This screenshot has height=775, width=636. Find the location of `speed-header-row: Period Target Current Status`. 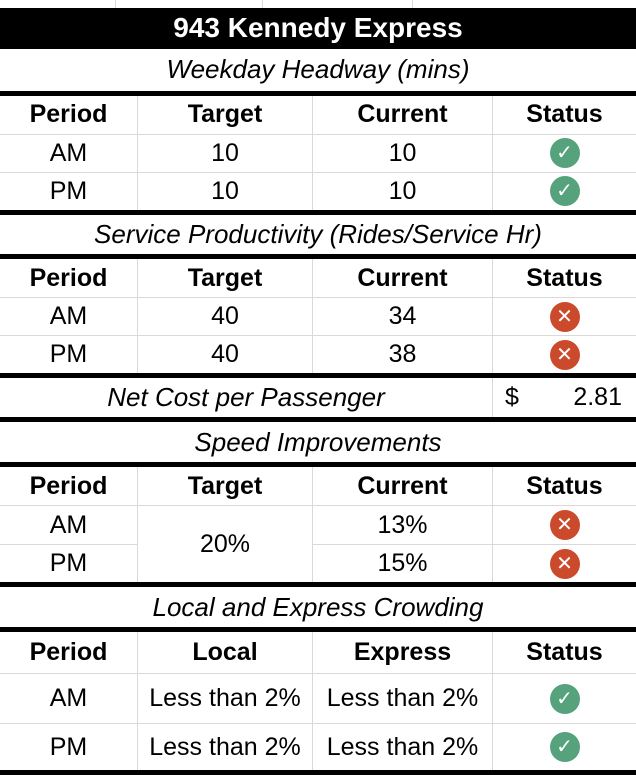

speed-header-row: Period Target Current Status is located at coordinates (318, 486).